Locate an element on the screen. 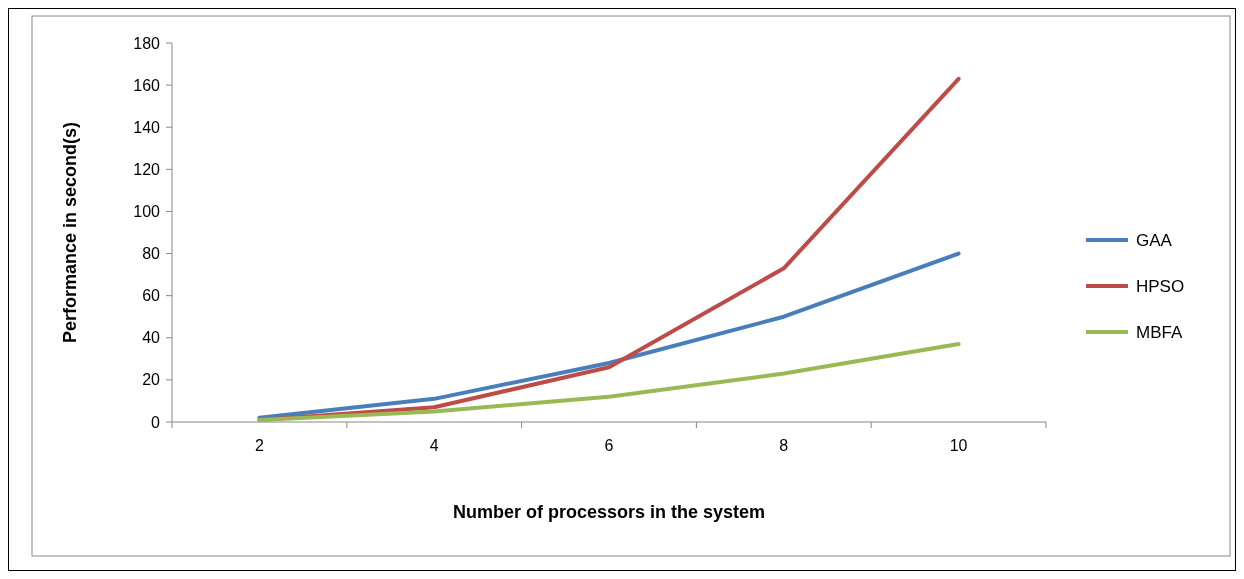  legend-label: MBFA is located at coordinates (1159, 332).